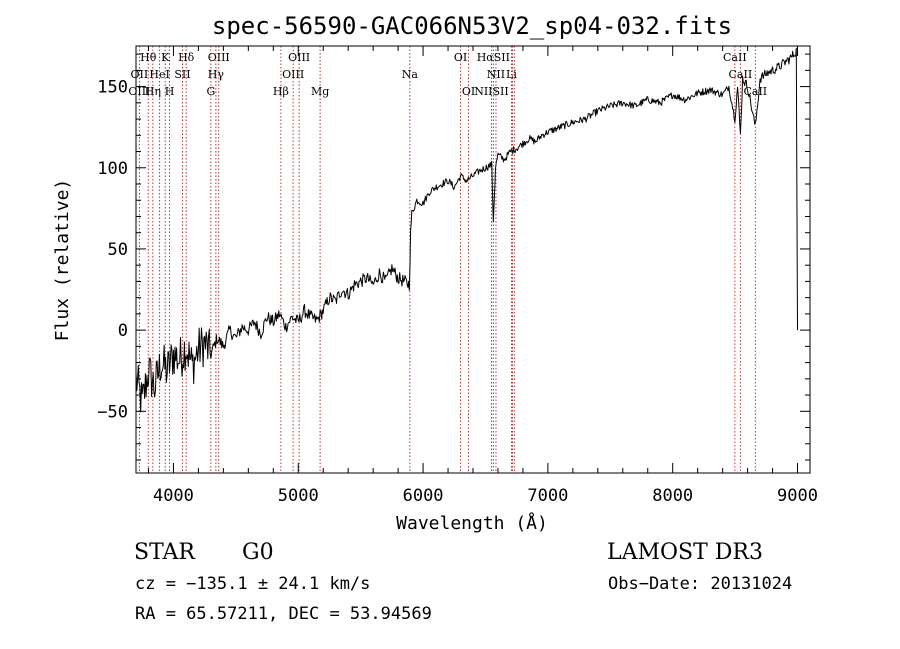 This screenshot has width=900, height=649. Describe the element at coordinates (700, 584) in the screenshot. I see `obs-date-text: Obs−Date: 20131024` at that location.